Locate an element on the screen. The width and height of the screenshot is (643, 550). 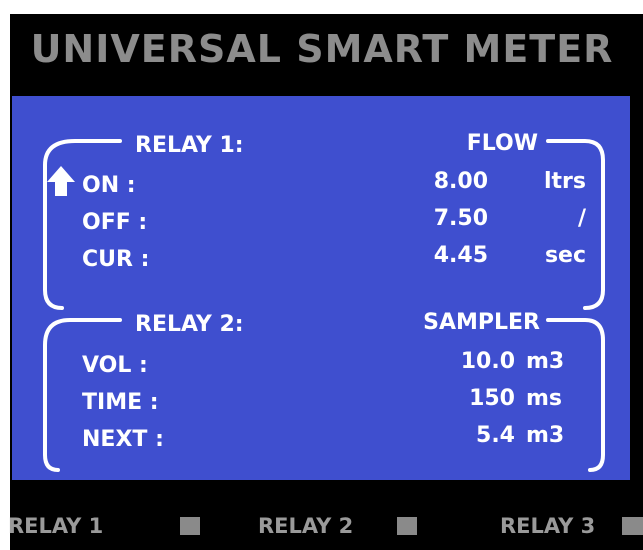
status-label: RELAY 2 is located at coordinates (305, 526).